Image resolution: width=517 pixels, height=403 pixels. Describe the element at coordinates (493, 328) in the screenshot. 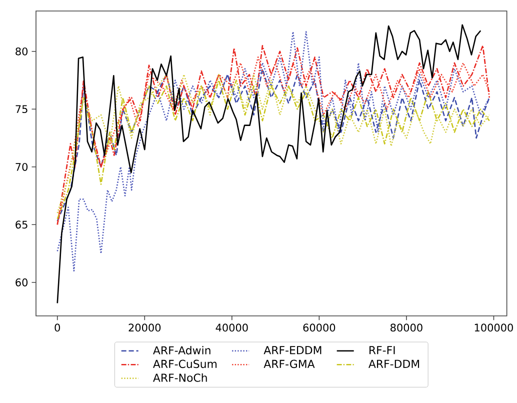

I see `x-tick-label: 100000` at that location.